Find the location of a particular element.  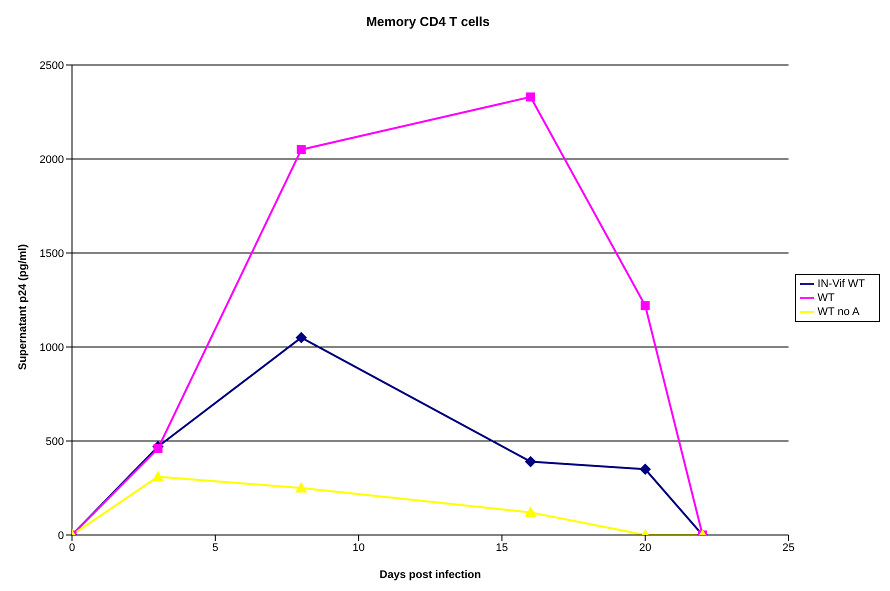

x-tick-label: 0 is located at coordinates (72, 548).